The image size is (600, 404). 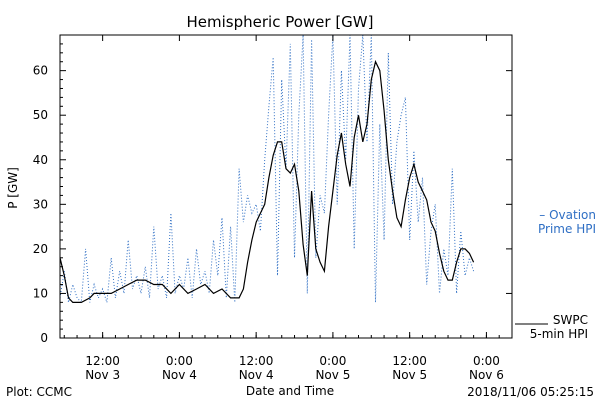 I want to click on plot-timestamp: 2018/11/06 05:25:15, so click(x=530, y=392).